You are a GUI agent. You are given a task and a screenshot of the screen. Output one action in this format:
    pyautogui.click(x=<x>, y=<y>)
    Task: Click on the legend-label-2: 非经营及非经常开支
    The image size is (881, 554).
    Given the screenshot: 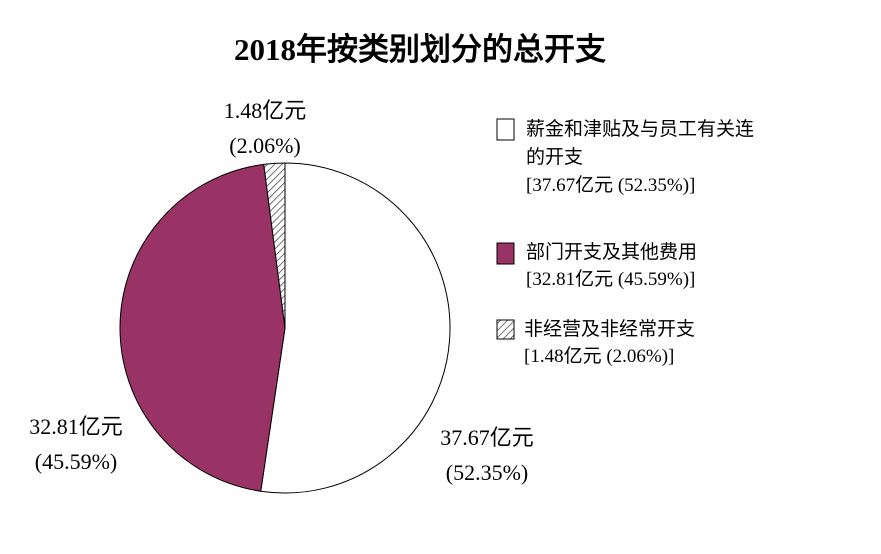 What is the action you would take?
    pyautogui.click(x=609, y=329)
    